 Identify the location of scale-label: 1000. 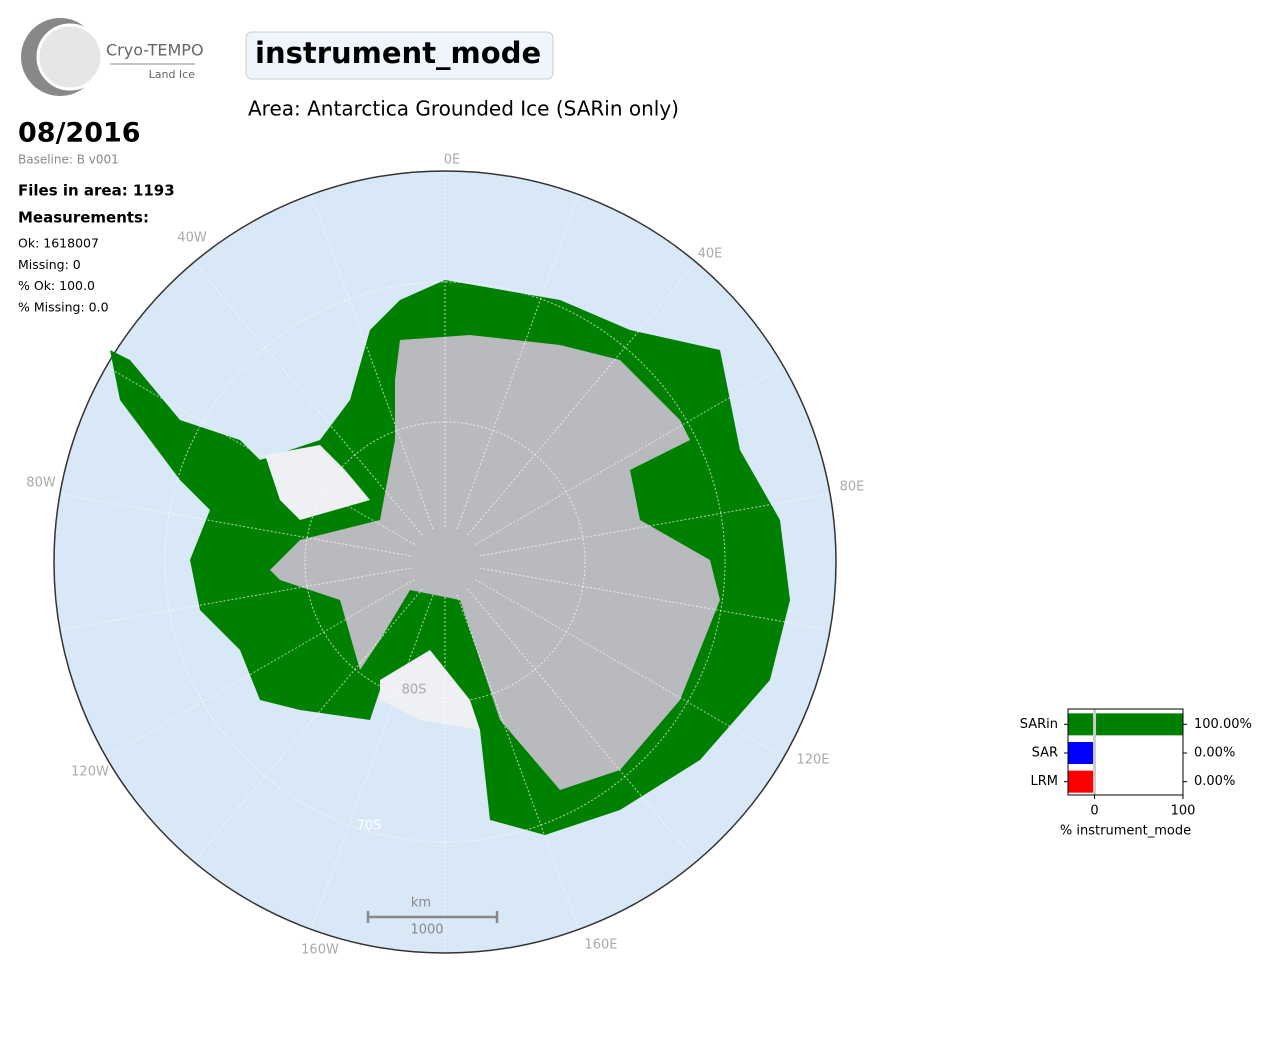
(426, 930).